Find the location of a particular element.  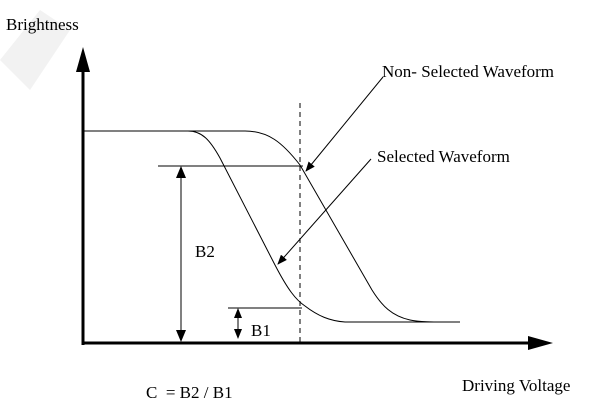

b2-arrowhead-bottom is located at coordinates (181, 336).